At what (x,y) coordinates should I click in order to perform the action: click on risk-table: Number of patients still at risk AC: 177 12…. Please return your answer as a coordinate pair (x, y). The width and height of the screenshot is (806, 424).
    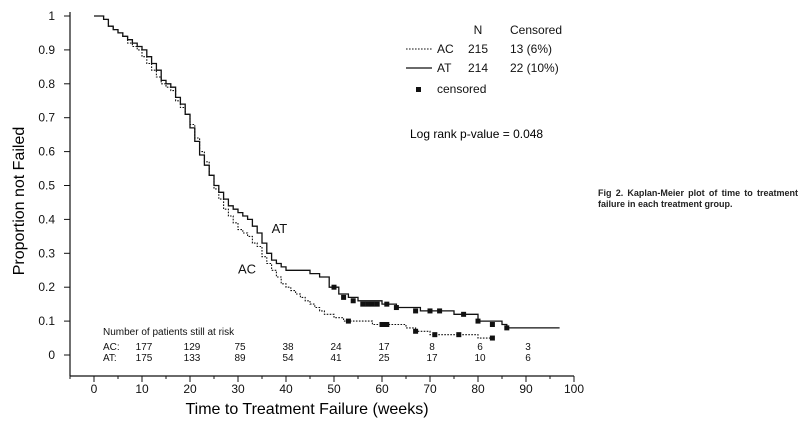
    Looking at the image, I should click on (317, 345).